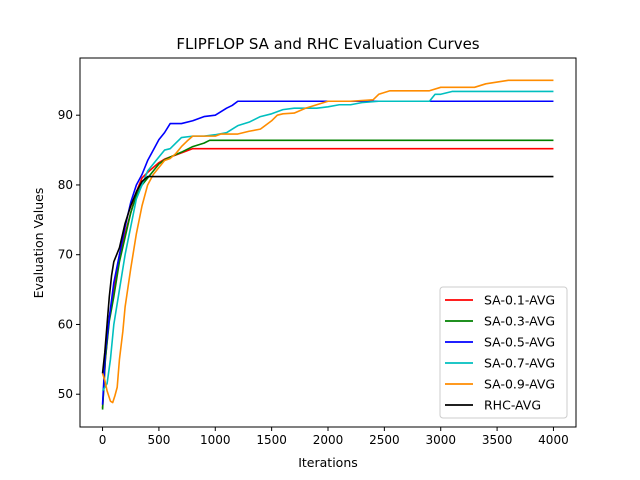  I want to click on legend-label-rhc-avg: RHC-AVG, so click(512, 405).